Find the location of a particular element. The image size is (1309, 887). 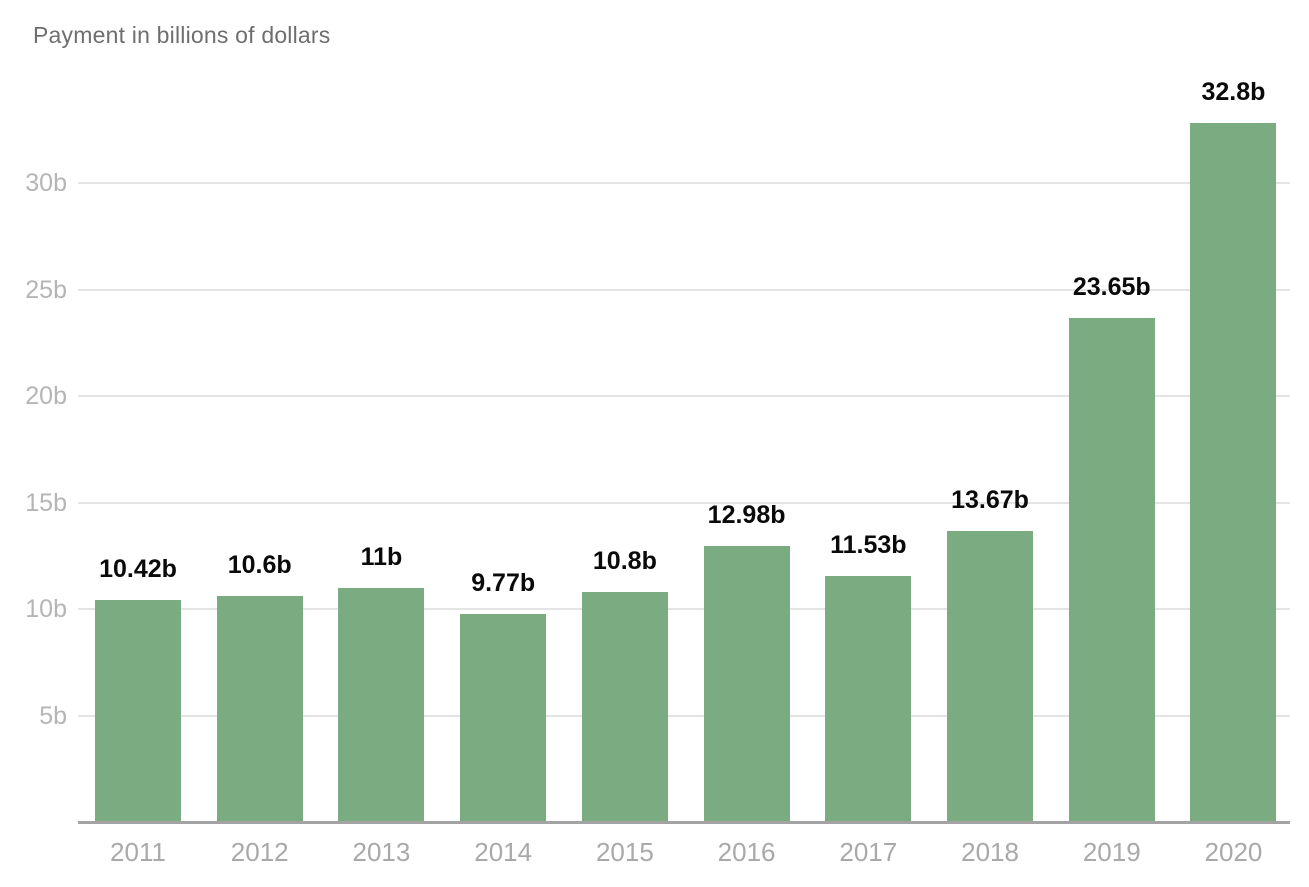

y-tick-label-5b: 5b is located at coordinates (53, 715).